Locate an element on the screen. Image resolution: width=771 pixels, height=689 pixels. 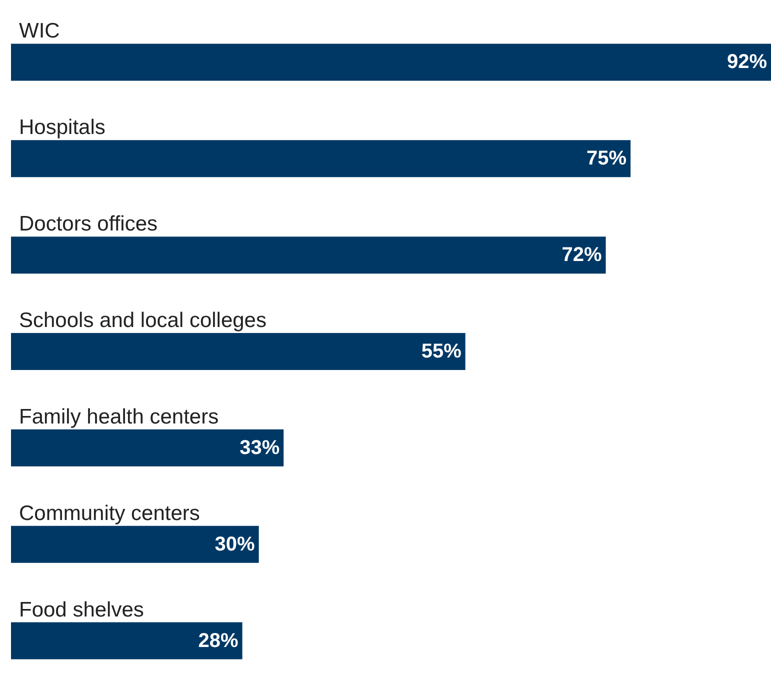
data-label: 72% is located at coordinates (582, 255).